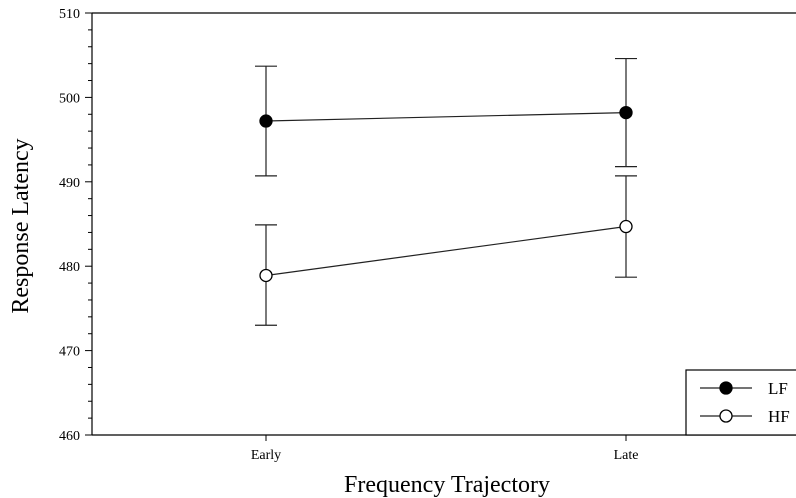  I want to click on series-line-lf, so click(446, 116).